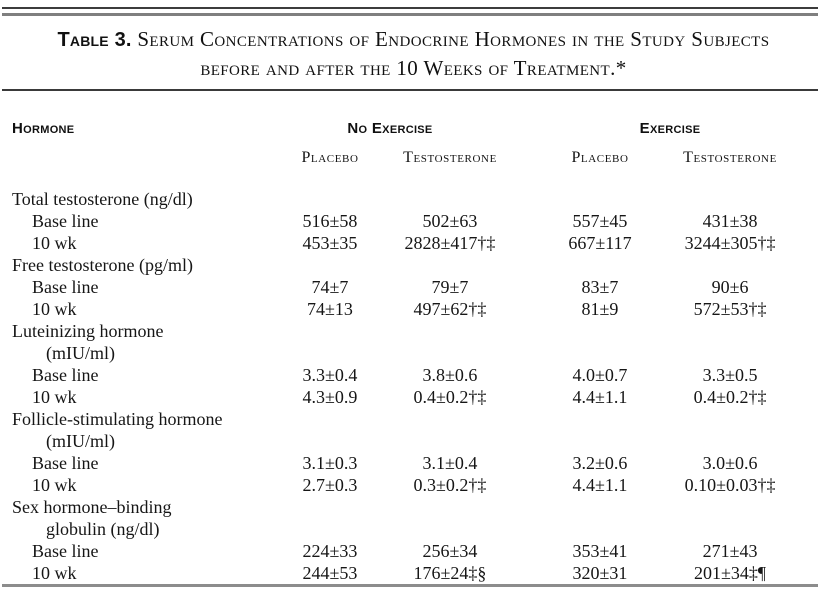  Describe the element at coordinates (600, 221) in the screenshot. I see `value-cell: 557±45` at that location.